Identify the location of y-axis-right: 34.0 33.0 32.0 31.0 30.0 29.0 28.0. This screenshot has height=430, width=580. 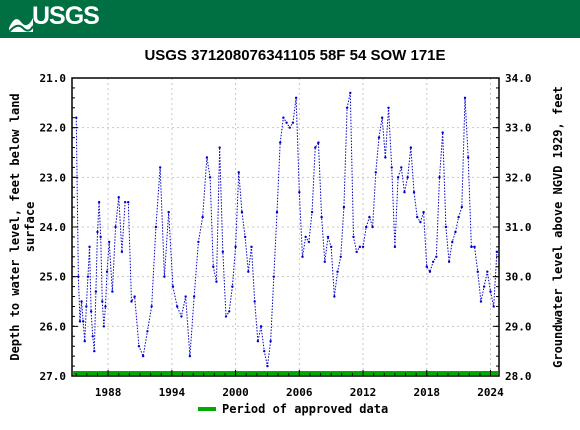
(512, 227).